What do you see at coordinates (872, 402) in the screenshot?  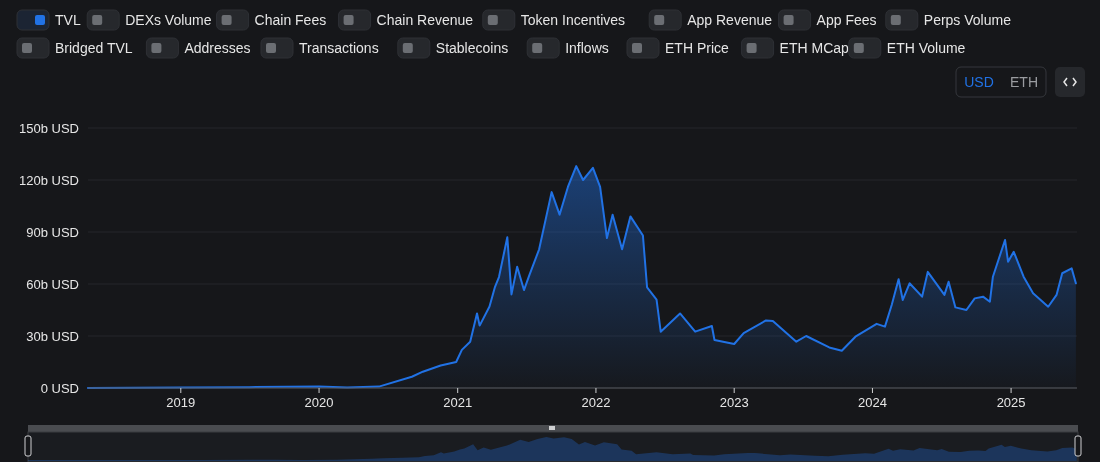 I see `x-tick-label: 2024` at bounding box center [872, 402].